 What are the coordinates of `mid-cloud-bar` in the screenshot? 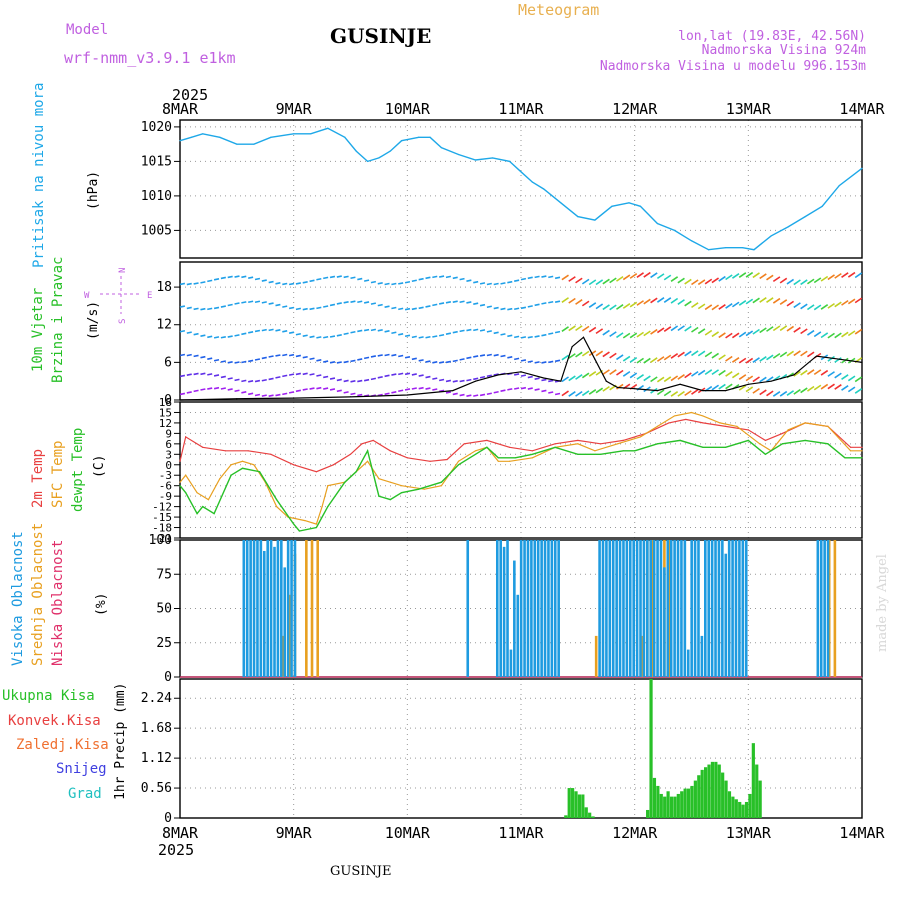 It's located at (306, 608).